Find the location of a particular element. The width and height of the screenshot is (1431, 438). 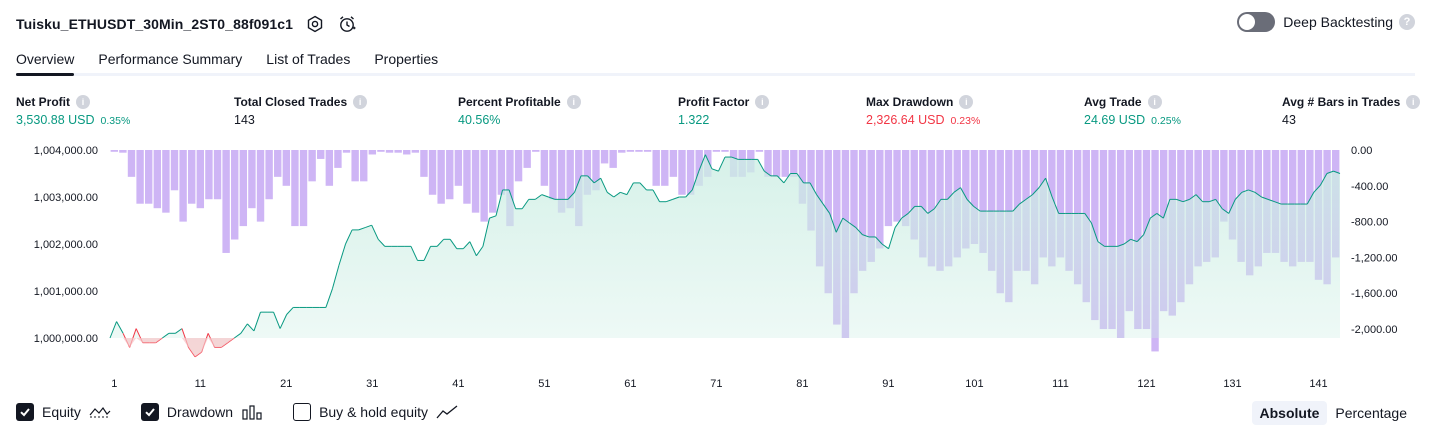

left-axis-tick: 1,000,000.00 is located at coordinates (66, 339).